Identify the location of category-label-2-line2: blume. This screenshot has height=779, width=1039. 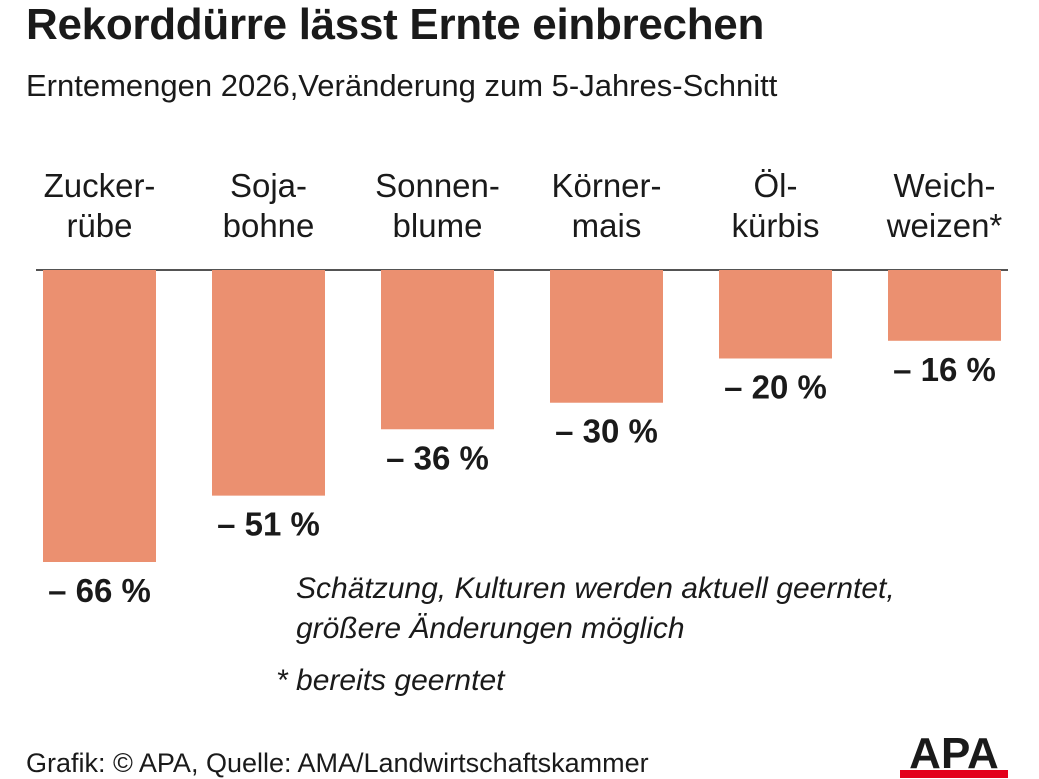
(438, 225).